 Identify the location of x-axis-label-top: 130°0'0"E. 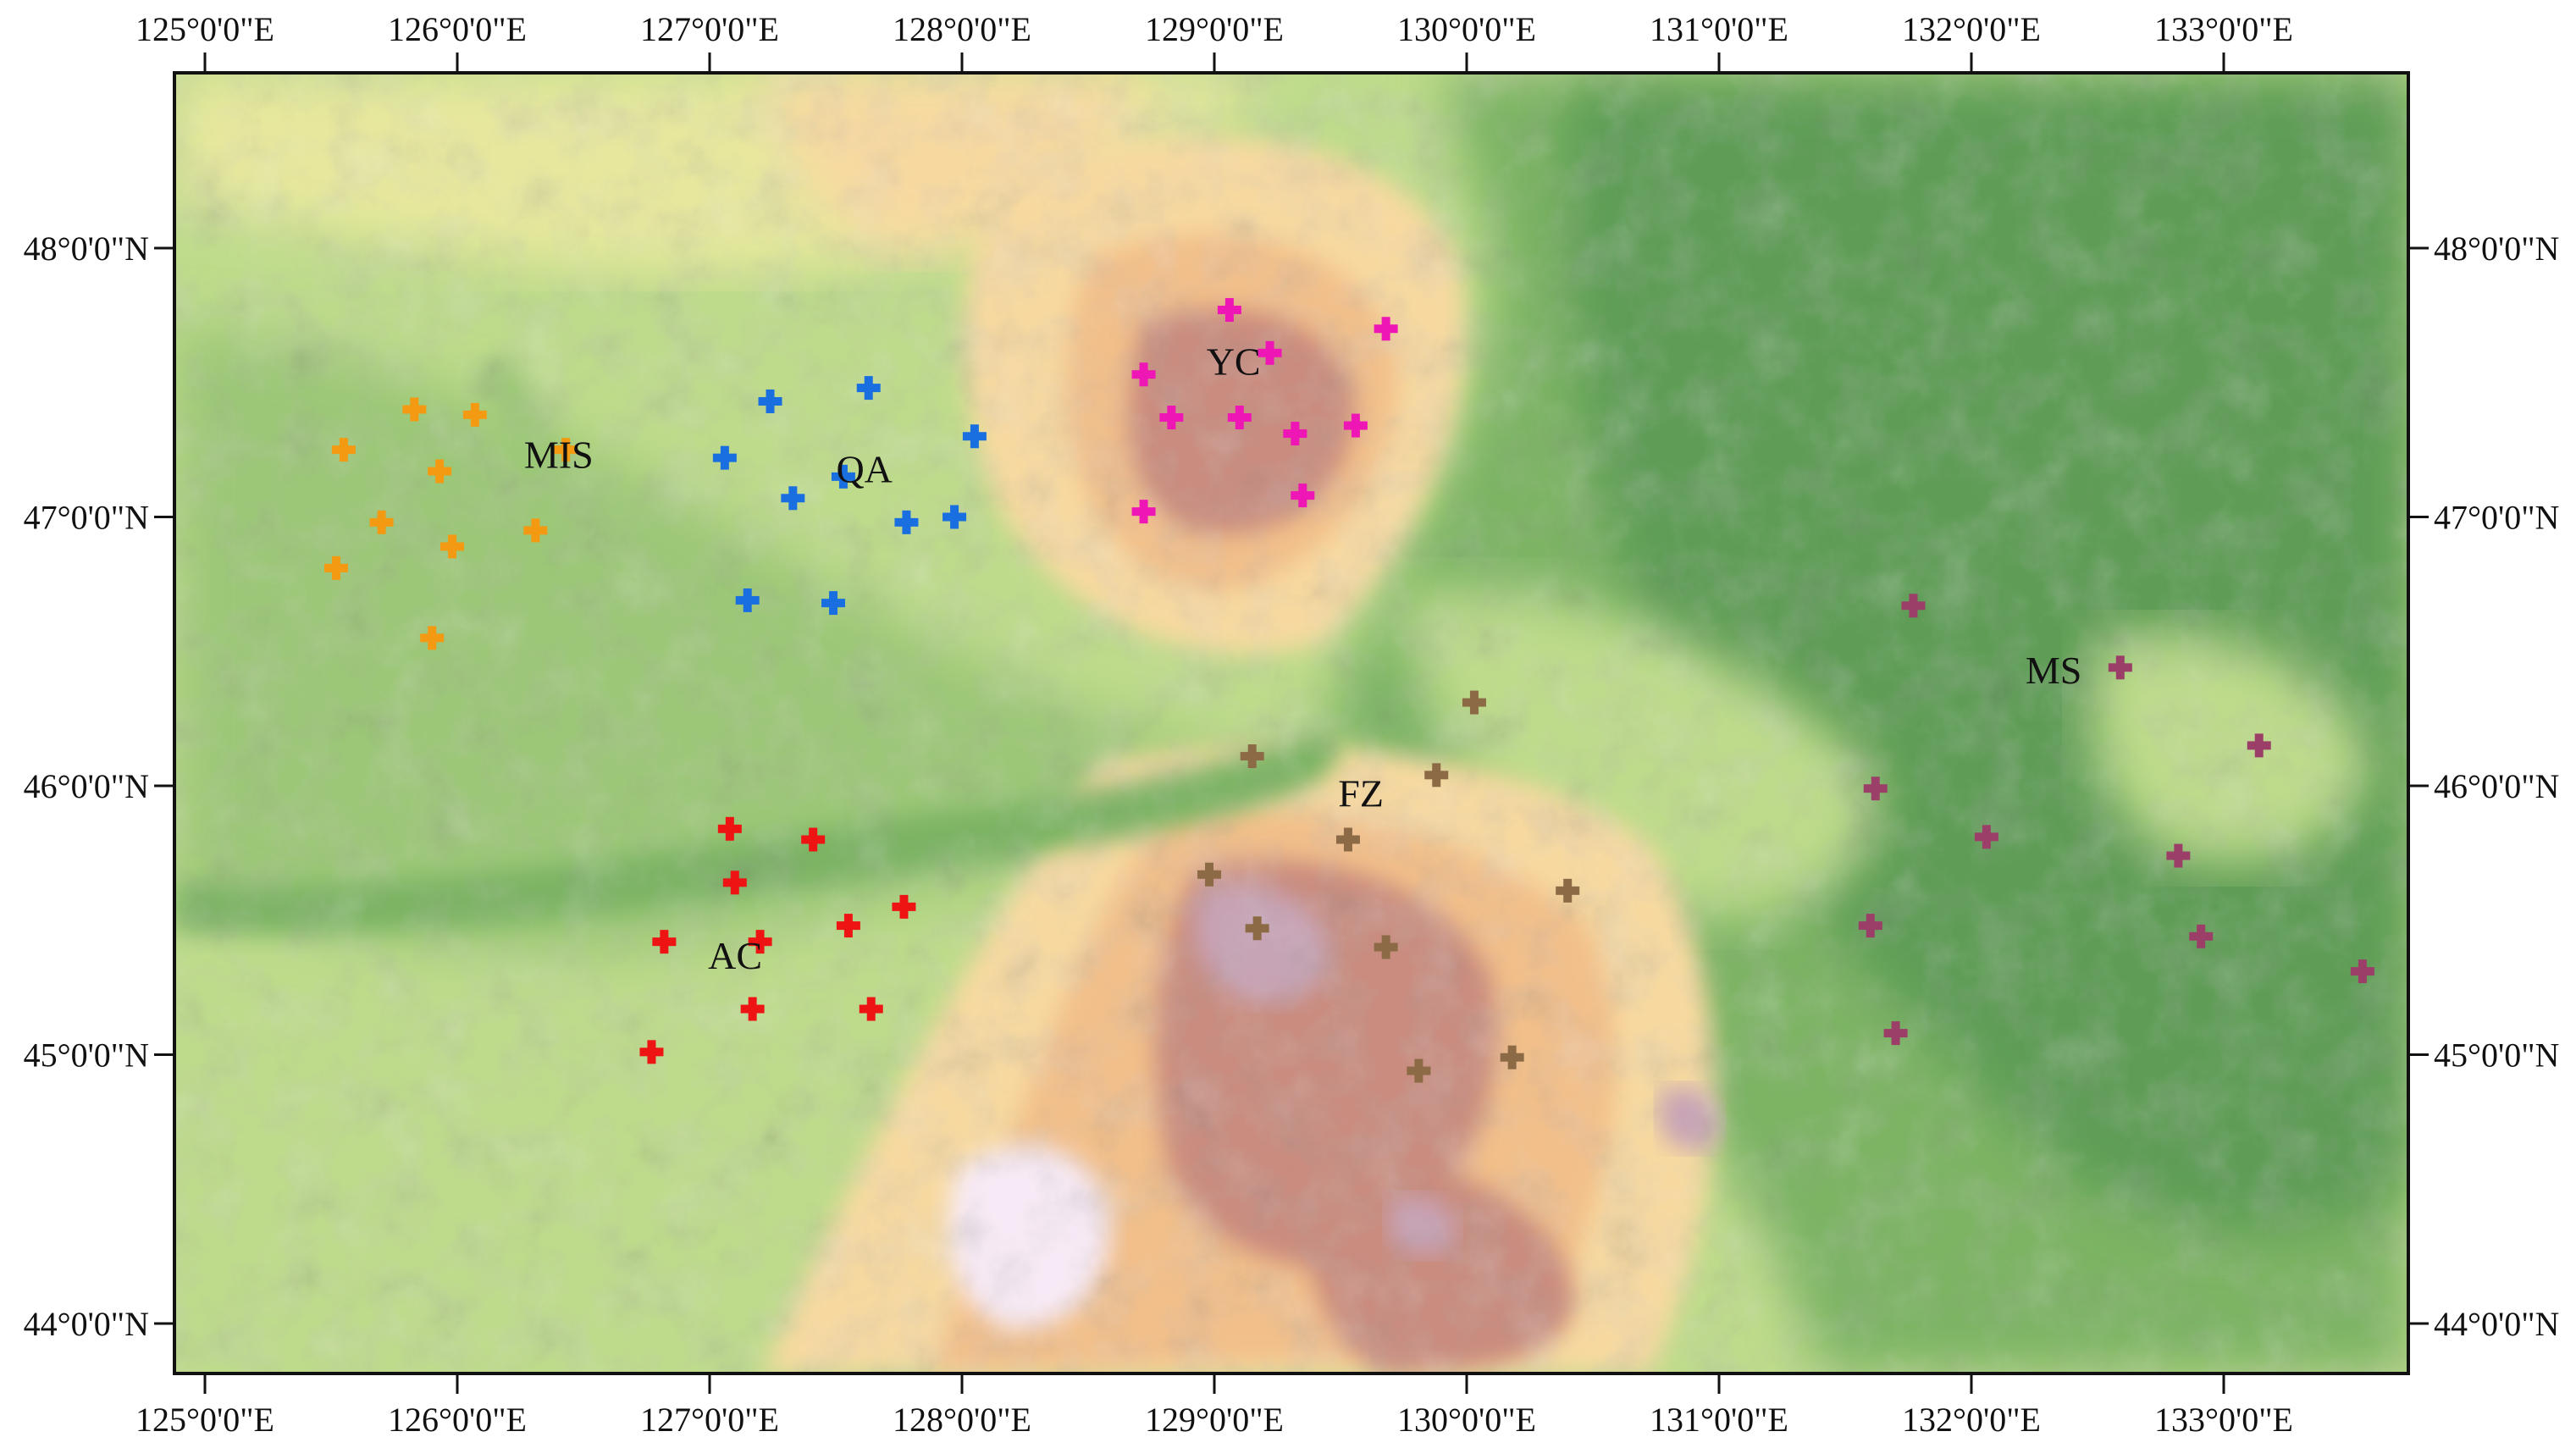
(1466, 29).